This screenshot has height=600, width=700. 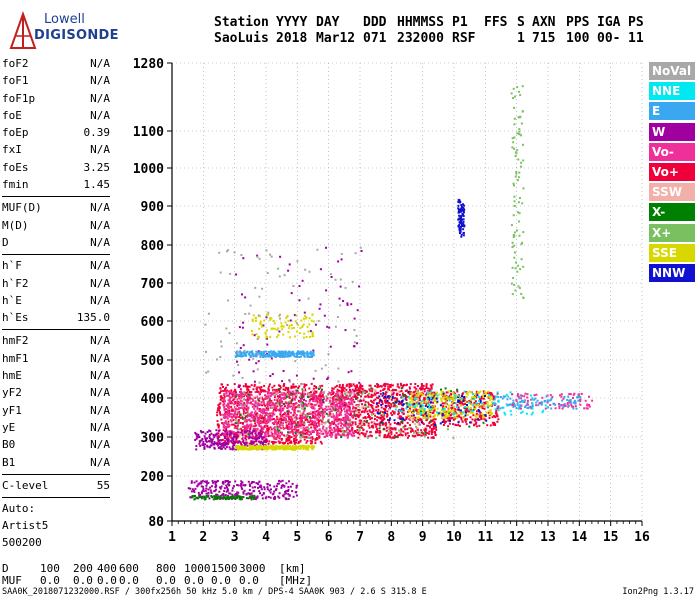 What do you see at coordinates (19, 509) in the screenshot?
I see `note-text: Auto:` at bounding box center [19, 509].